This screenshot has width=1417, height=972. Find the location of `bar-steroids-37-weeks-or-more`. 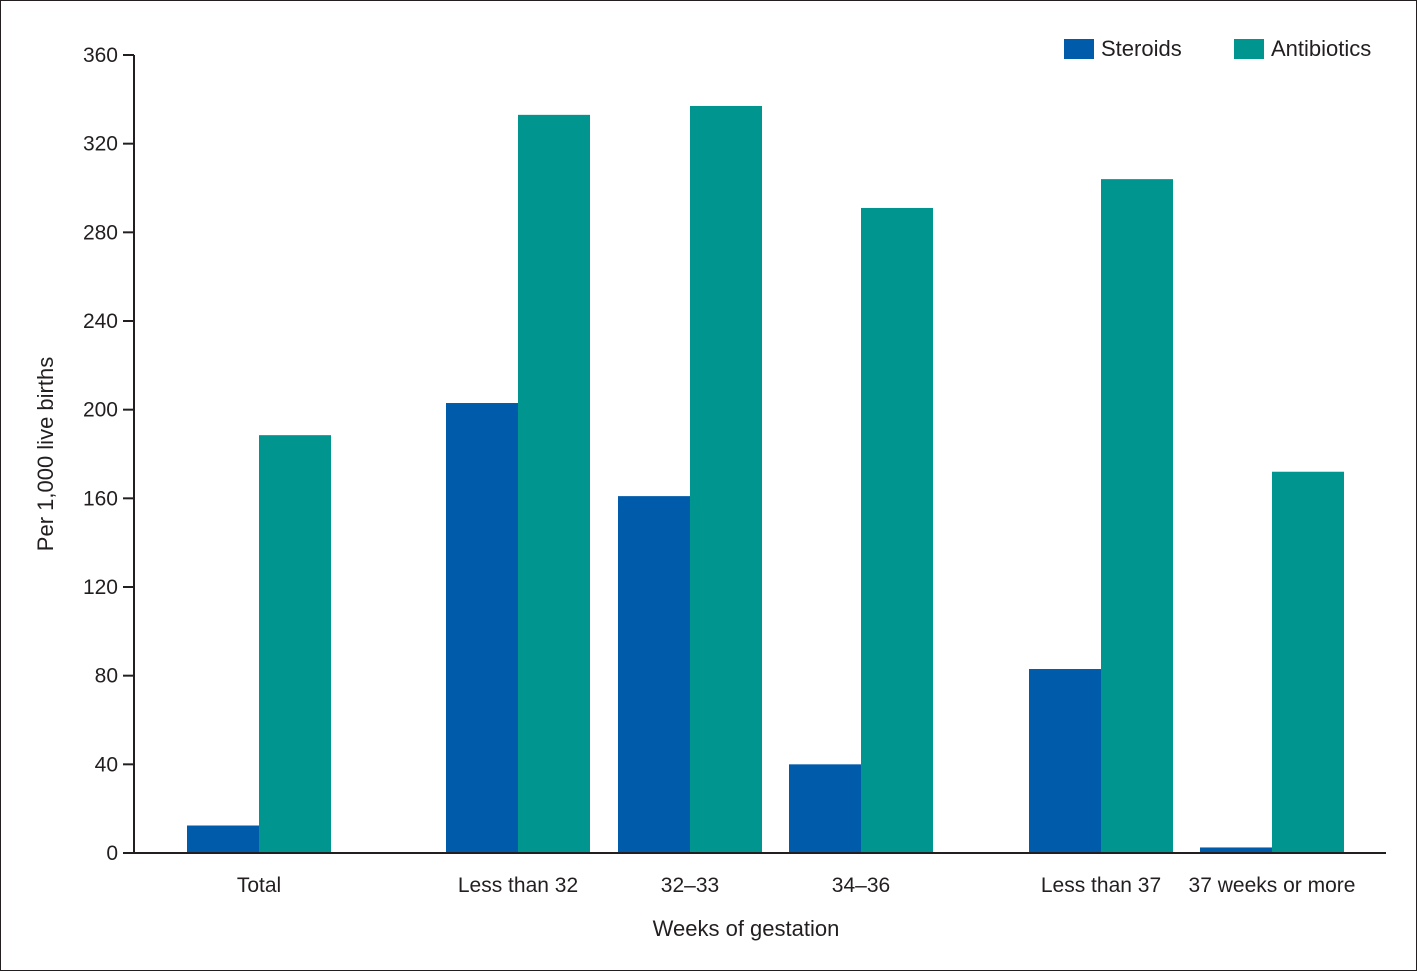

bar-steroids-37-weeks-or-more is located at coordinates (1236, 850).